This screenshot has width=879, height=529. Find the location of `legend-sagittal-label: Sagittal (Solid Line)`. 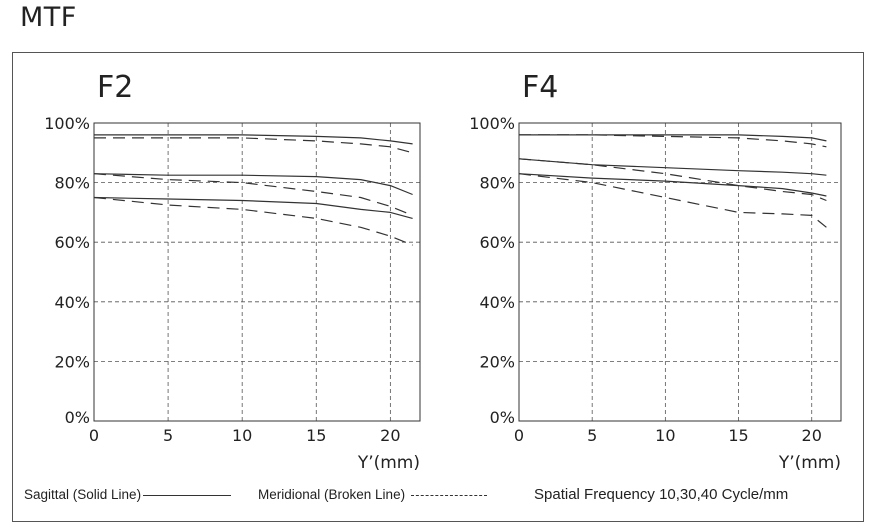

legend-sagittal-label: Sagittal (Solid Line) is located at coordinates (83, 494).